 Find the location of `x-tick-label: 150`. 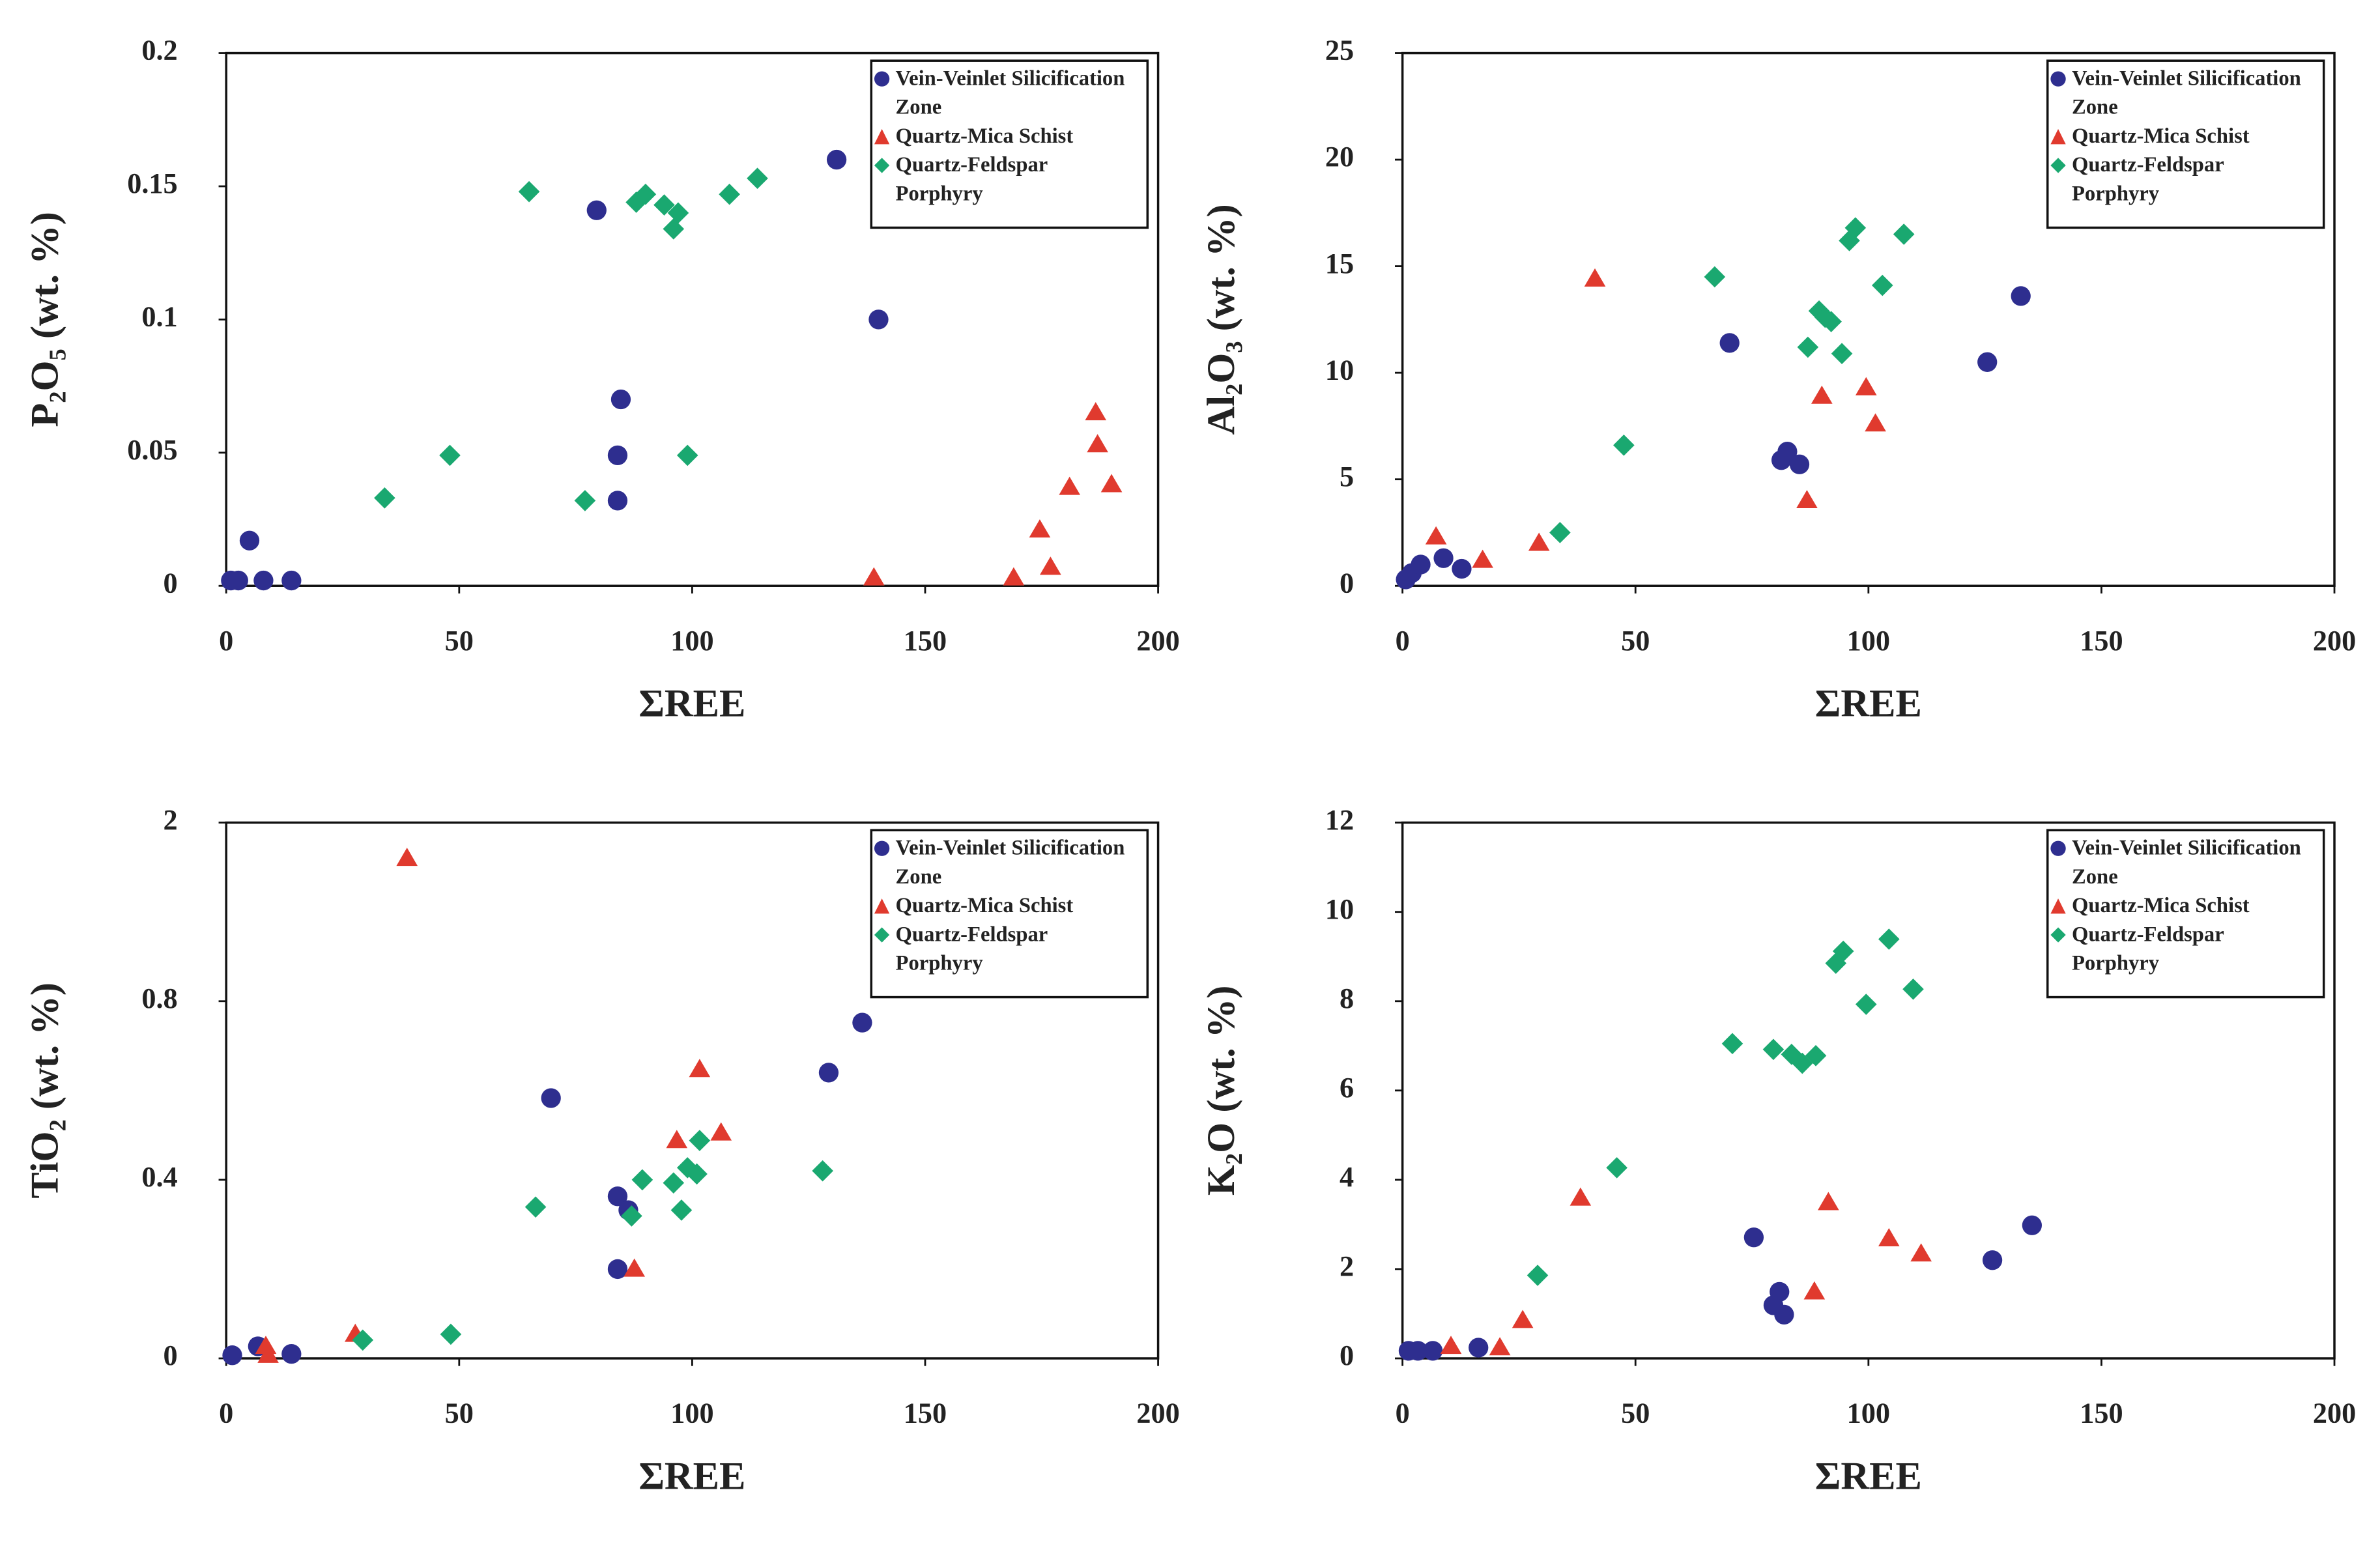

x-tick-label: 150 is located at coordinates (925, 1413).